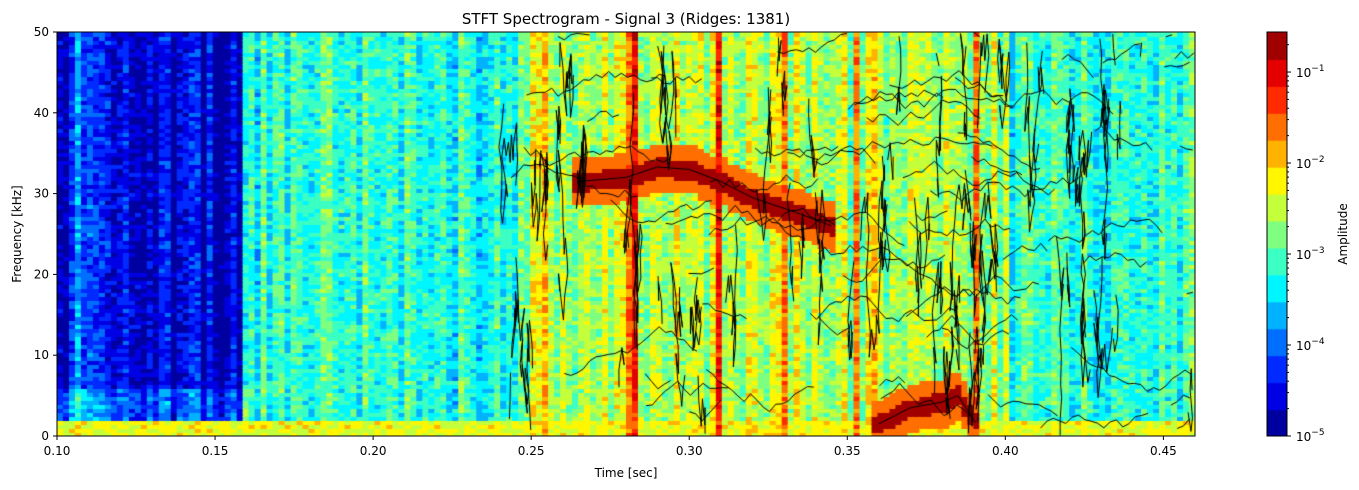 The height and width of the screenshot is (490, 1359). Describe the element at coordinates (1310, 163) in the screenshot. I see `colorbar-tick-label: 10⁻²` at that location.